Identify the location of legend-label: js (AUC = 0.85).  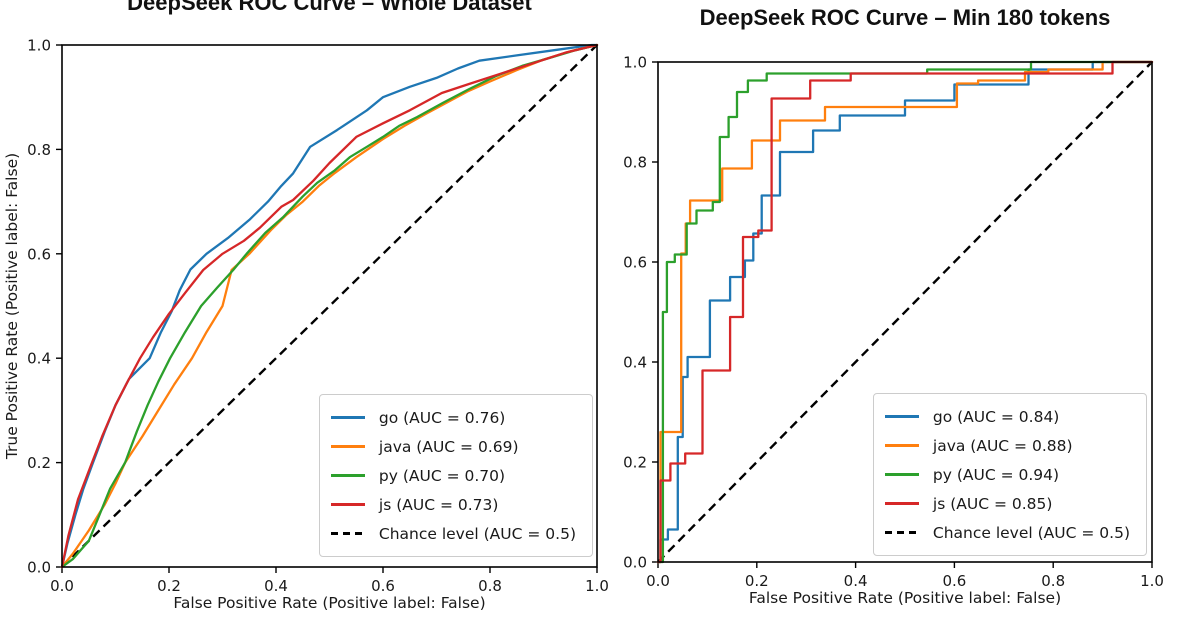
(992, 503).